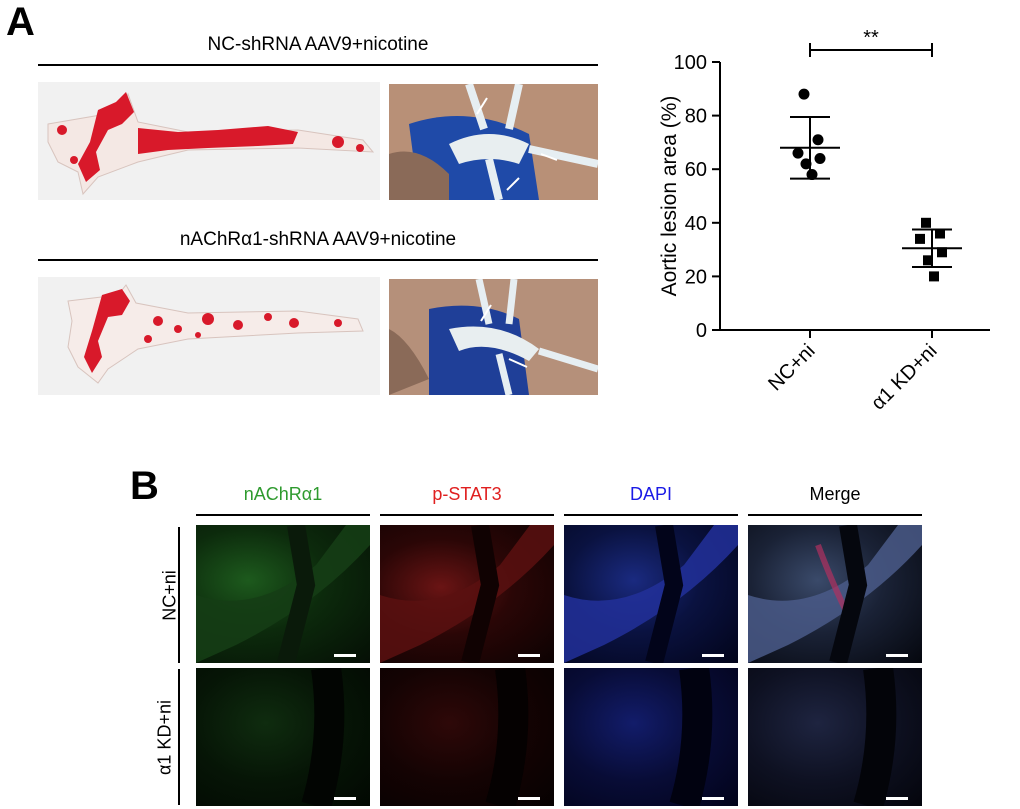 This screenshot has width=1020, height=809. Describe the element at coordinates (164, 737) in the screenshot. I see `row-label-kd: α1 KD+ni` at that location.